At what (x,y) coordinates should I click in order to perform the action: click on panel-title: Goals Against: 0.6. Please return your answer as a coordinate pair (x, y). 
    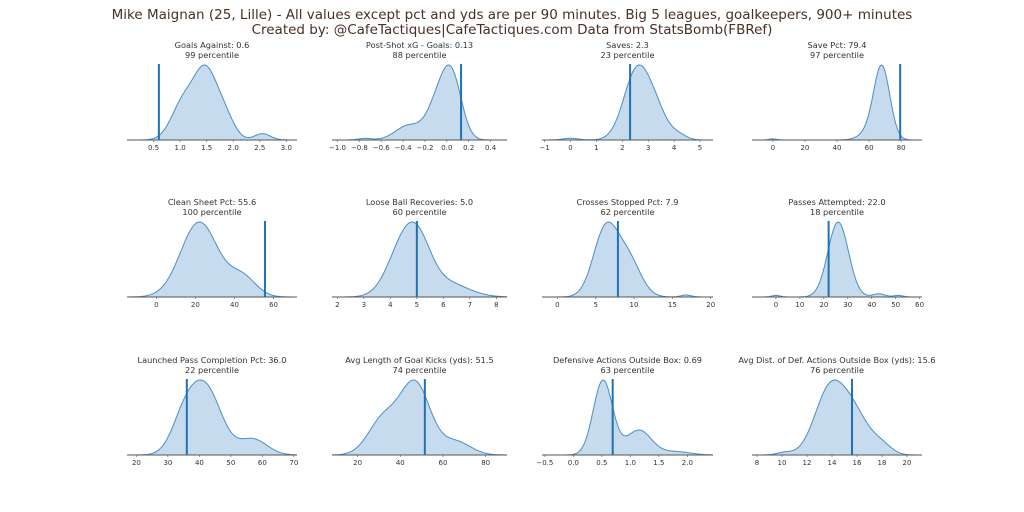
    Looking at the image, I should click on (212, 45).